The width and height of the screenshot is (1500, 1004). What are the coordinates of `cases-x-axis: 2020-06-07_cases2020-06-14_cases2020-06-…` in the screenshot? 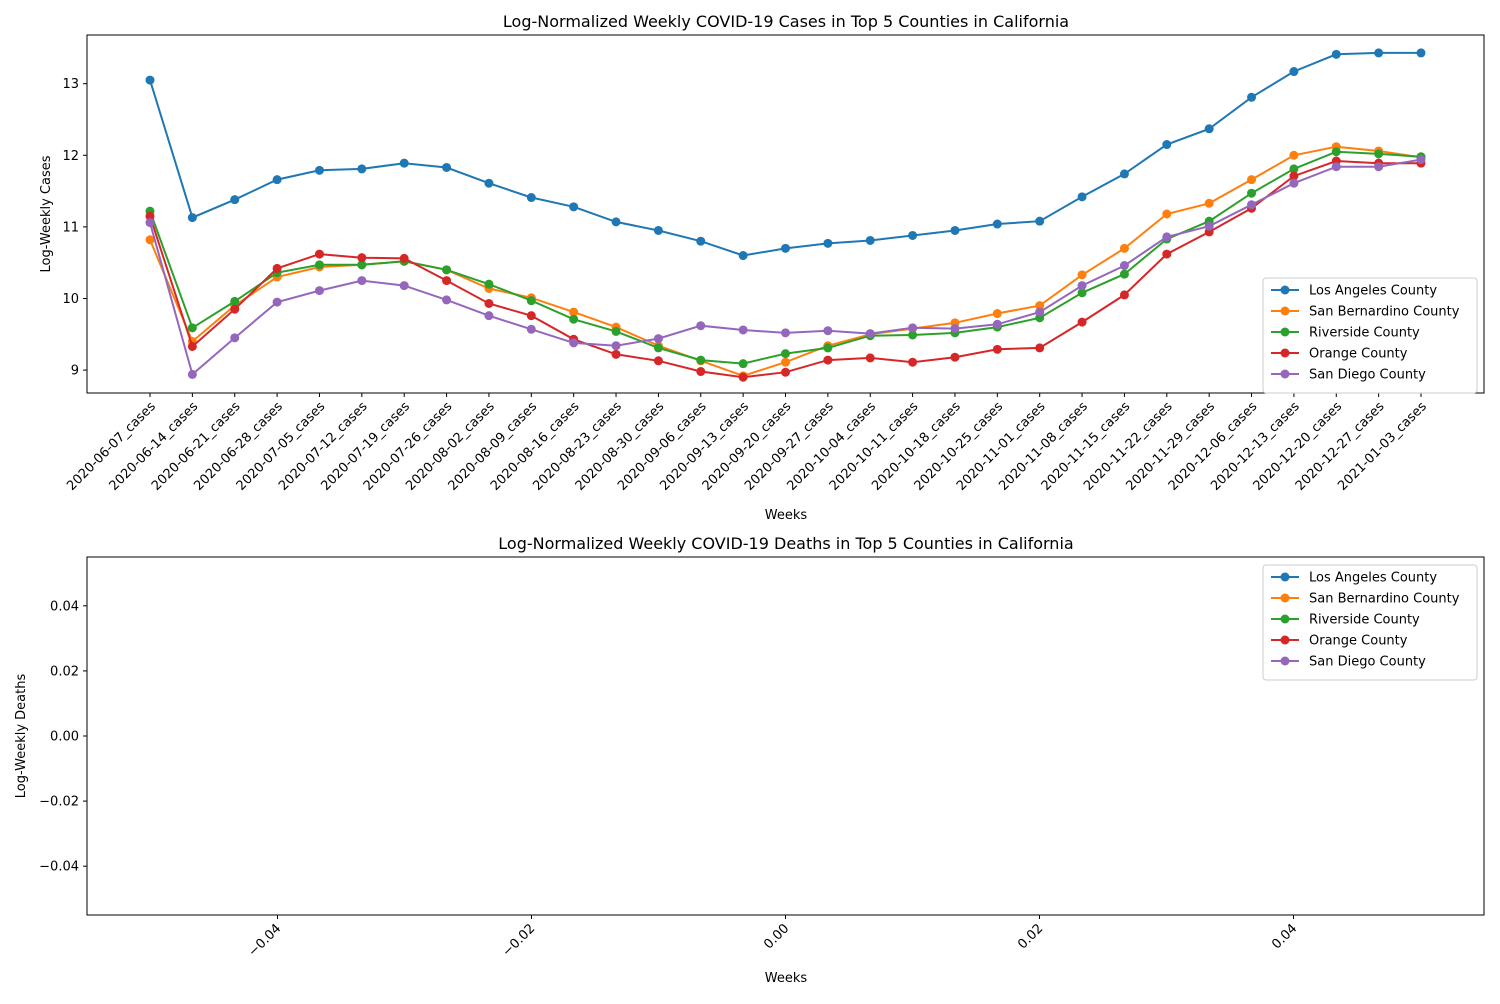 It's located at (747, 443).